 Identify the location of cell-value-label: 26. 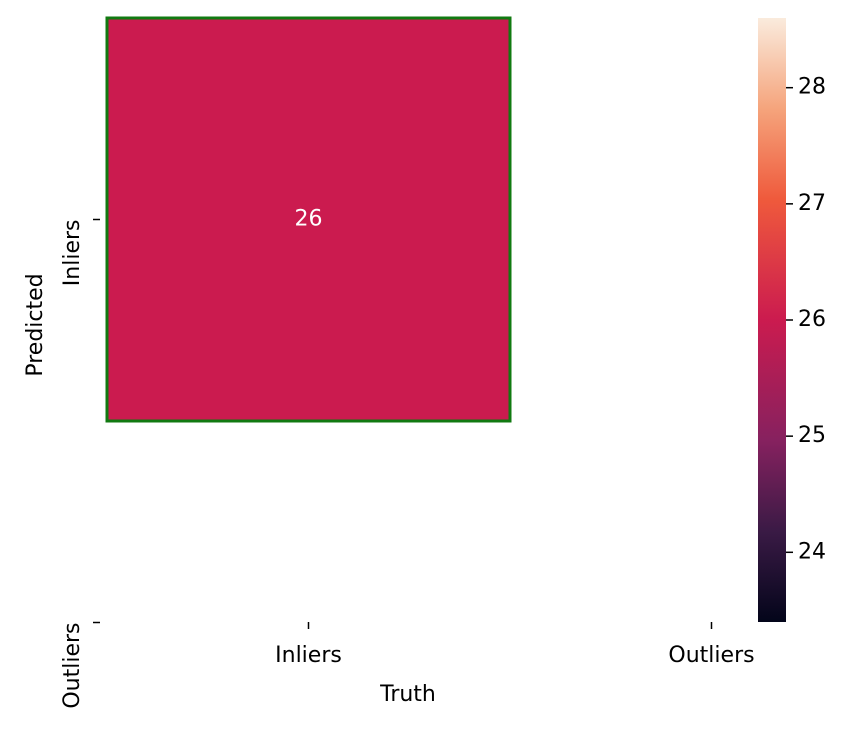
(309, 219).